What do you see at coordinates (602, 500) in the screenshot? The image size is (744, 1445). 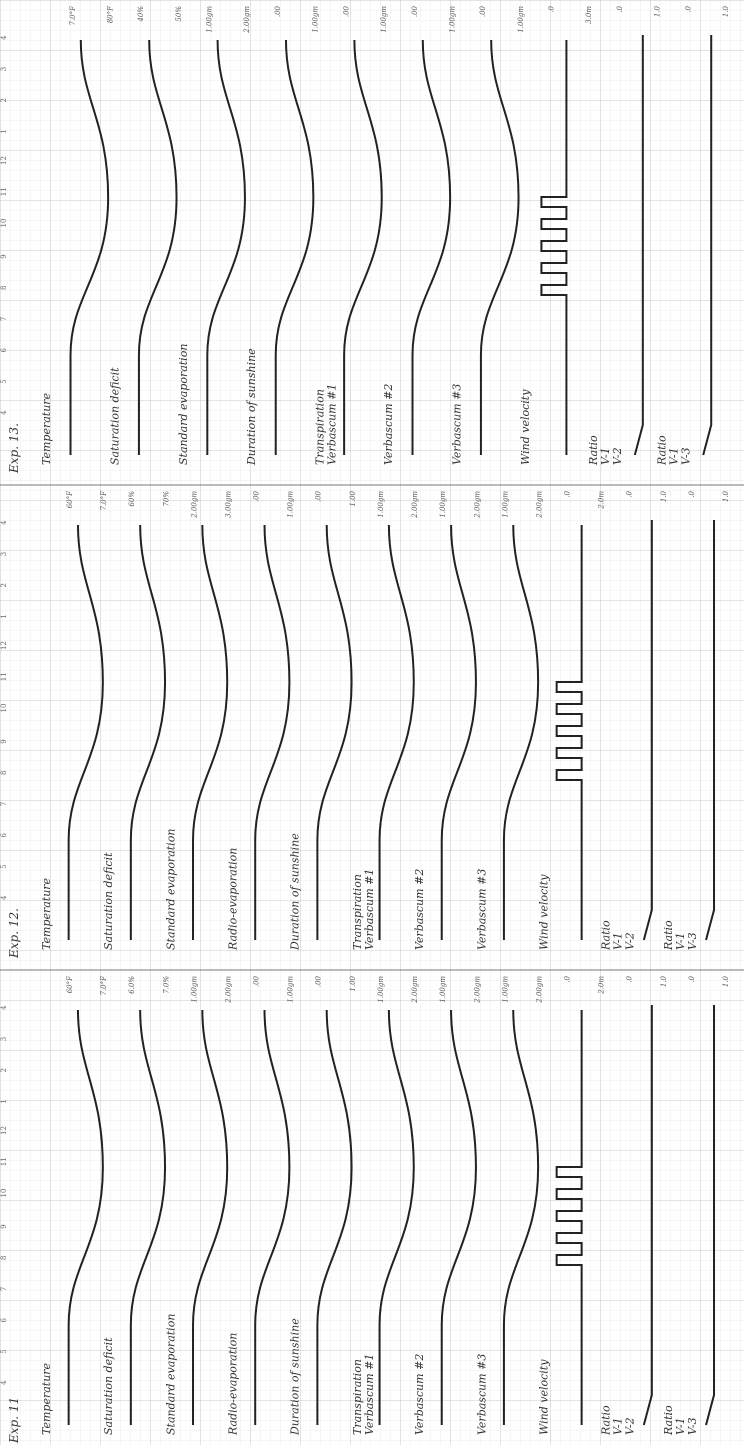 I see `scale-label: 2.0m` at bounding box center [602, 500].